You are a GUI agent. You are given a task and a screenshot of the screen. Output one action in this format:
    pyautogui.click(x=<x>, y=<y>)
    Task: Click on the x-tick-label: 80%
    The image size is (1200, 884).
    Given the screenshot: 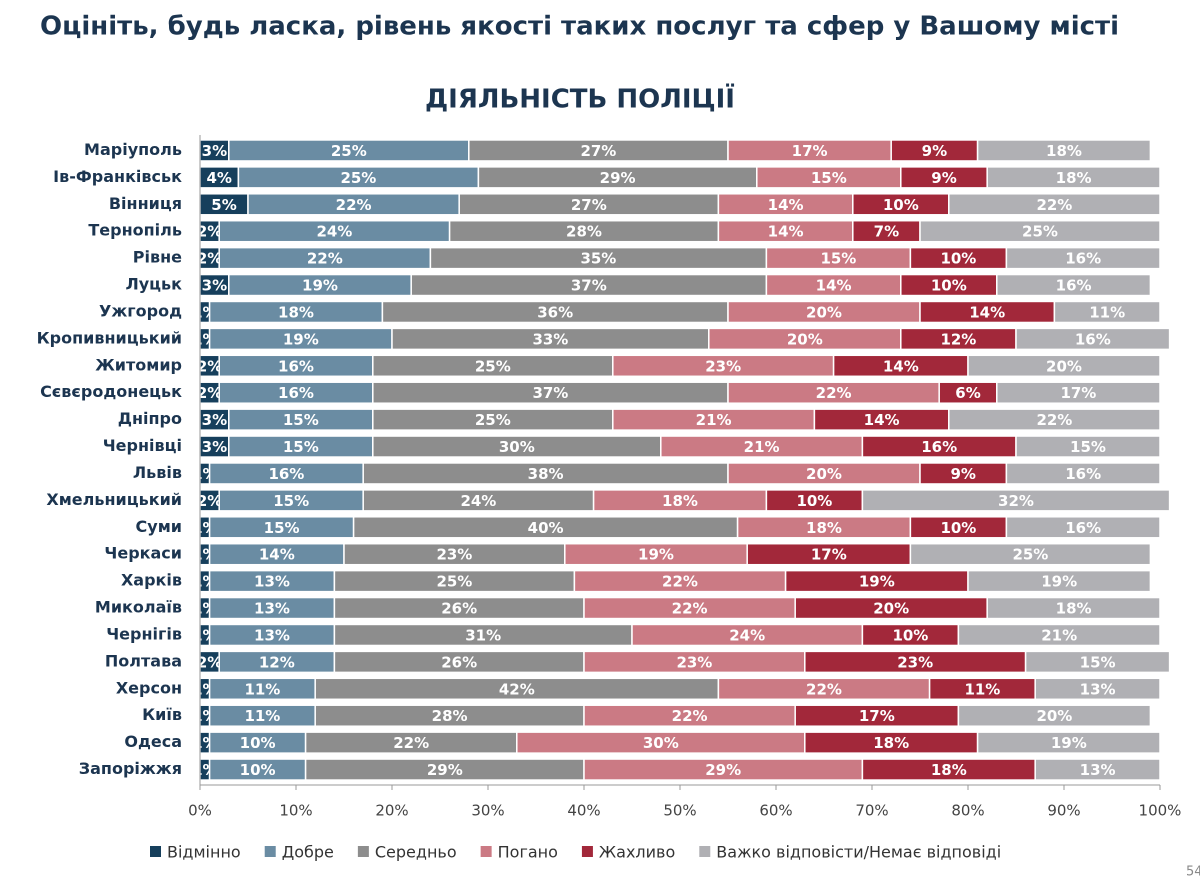 What is the action you would take?
    pyautogui.click(x=967, y=811)
    